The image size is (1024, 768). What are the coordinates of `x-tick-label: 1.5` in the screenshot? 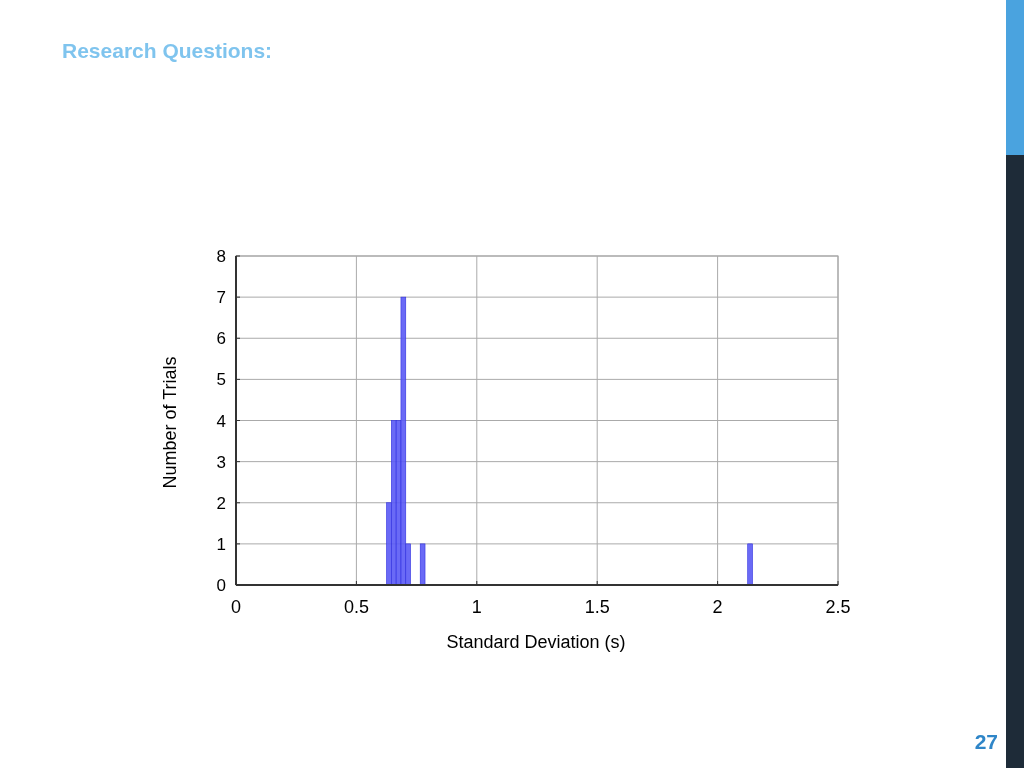 It's located at (597, 607).